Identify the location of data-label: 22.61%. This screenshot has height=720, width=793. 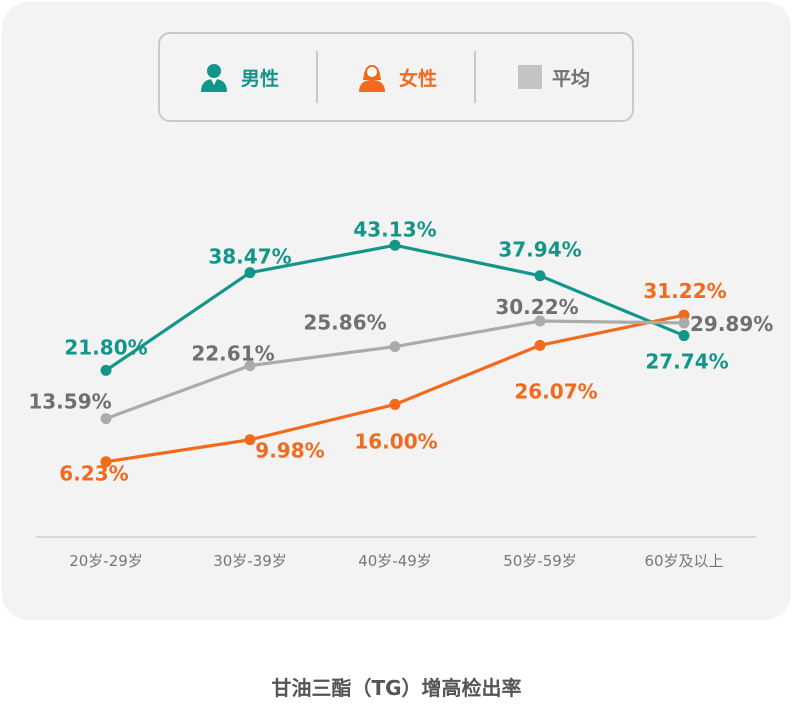
(232, 354).